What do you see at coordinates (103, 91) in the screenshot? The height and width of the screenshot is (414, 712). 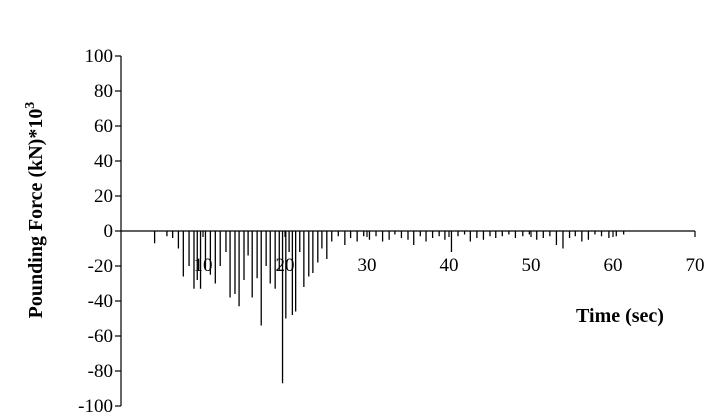 I see `y-tick-label: 80` at bounding box center [103, 91].